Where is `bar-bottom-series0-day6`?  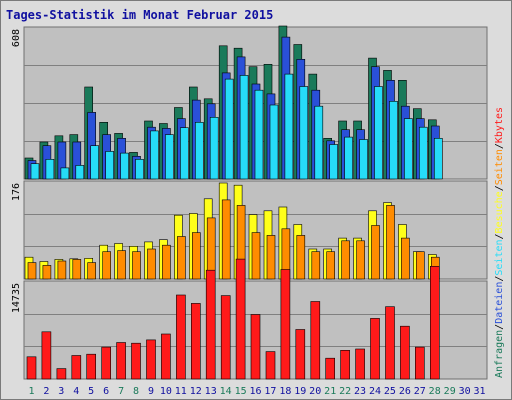 bar-bottom-series0-day6 is located at coordinates (106, 363).